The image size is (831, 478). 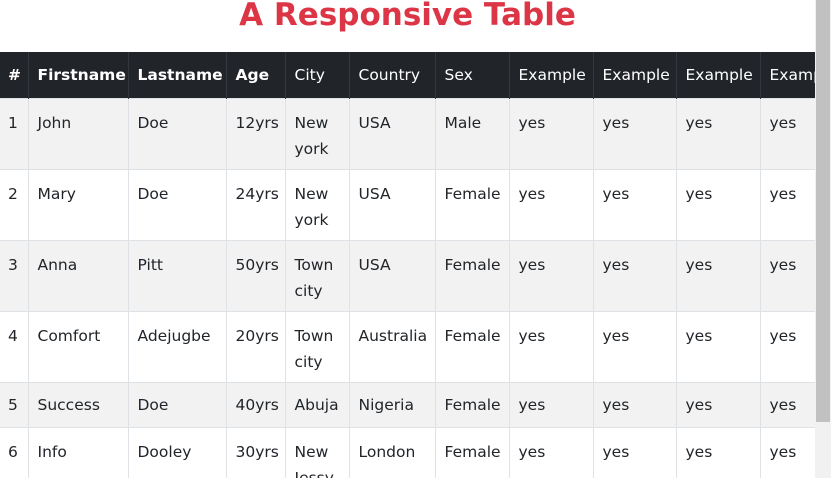 What do you see at coordinates (472, 133) in the screenshot?
I see `cell-sex: Male` at bounding box center [472, 133].